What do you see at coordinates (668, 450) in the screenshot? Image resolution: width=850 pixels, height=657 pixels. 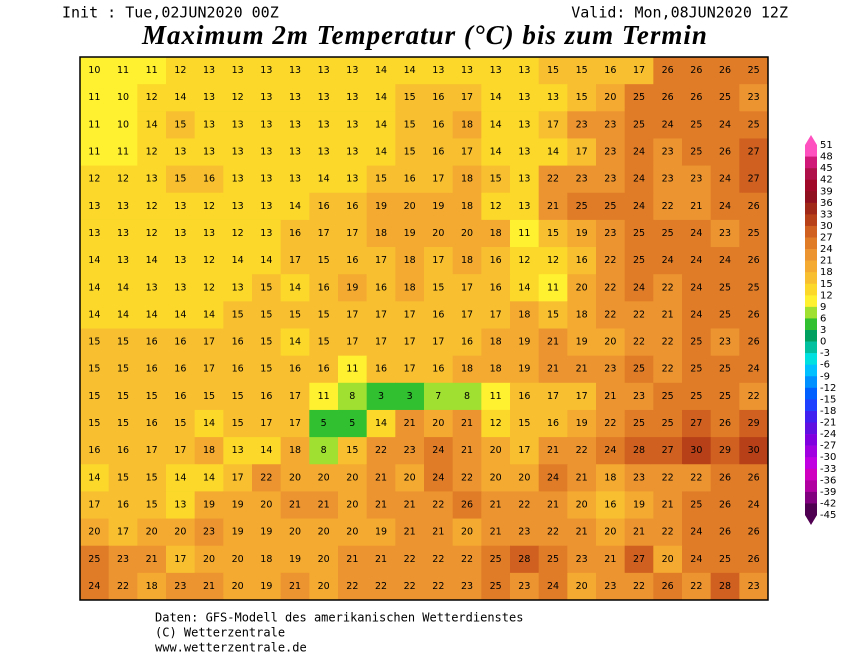 I see `temperature-value: 27` at bounding box center [668, 450].